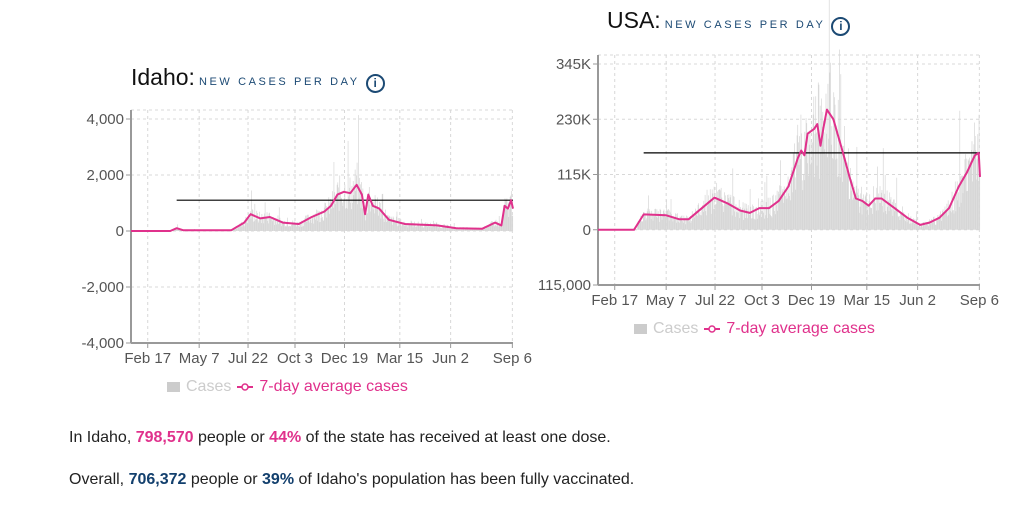 The height and width of the screenshot is (517, 1011). I want to click on x-tick-label: Sep 6, so click(512, 358).